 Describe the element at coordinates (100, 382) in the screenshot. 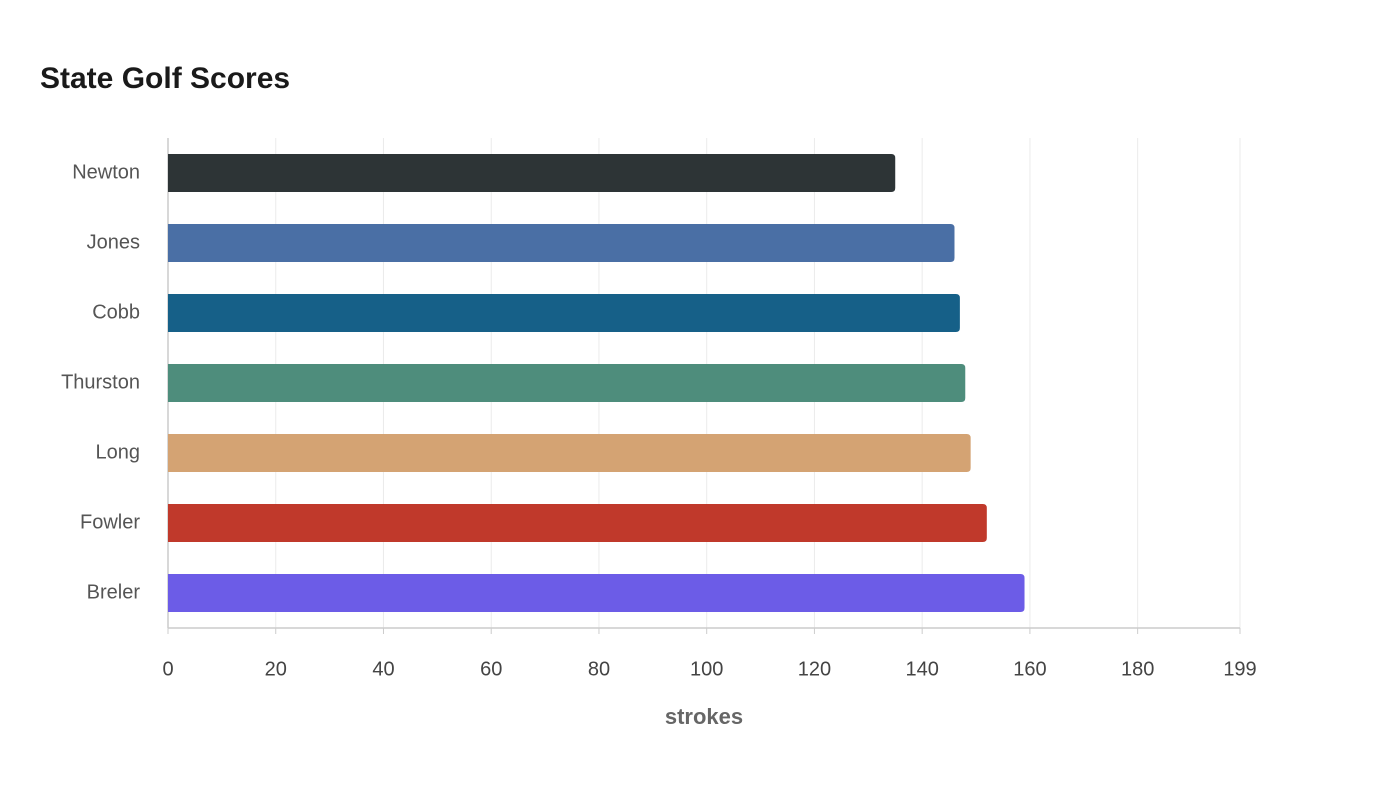

I see `y-tick-label: Thurston` at that location.